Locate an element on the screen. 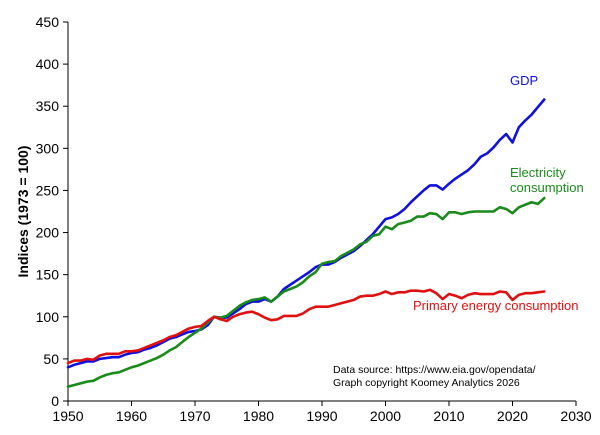 The height and width of the screenshot is (435, 600). series-label: Primary energy consumption is located at coordinates (495, 305).